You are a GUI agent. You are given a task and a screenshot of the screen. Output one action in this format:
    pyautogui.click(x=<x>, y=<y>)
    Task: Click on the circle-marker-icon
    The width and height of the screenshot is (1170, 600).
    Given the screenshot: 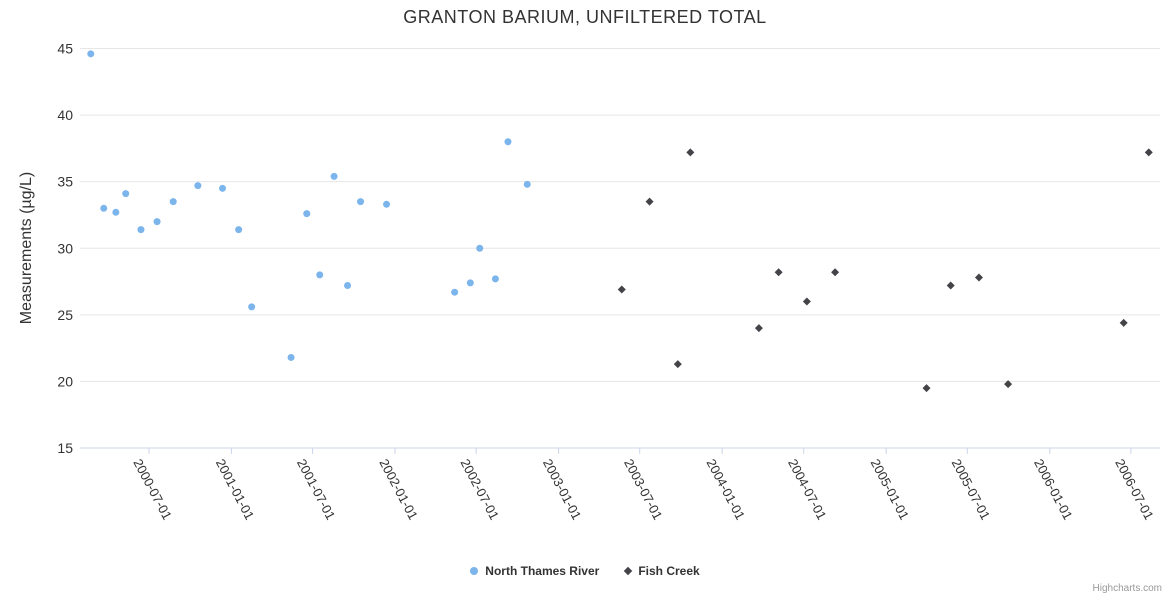 What is the action you would take?
    pyautogui.click(x=474, y=571)
    